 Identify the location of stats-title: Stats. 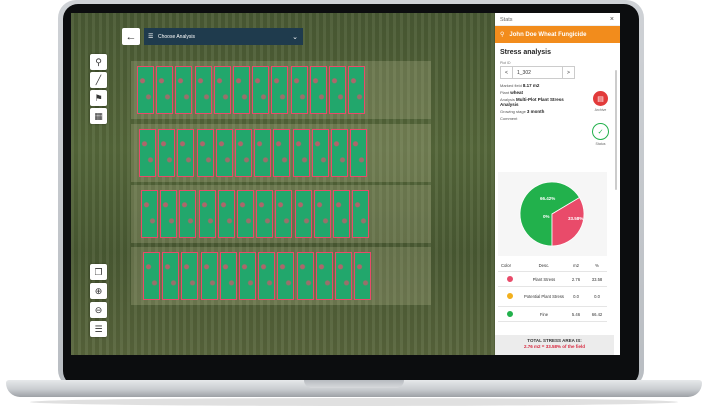
(506, 20).